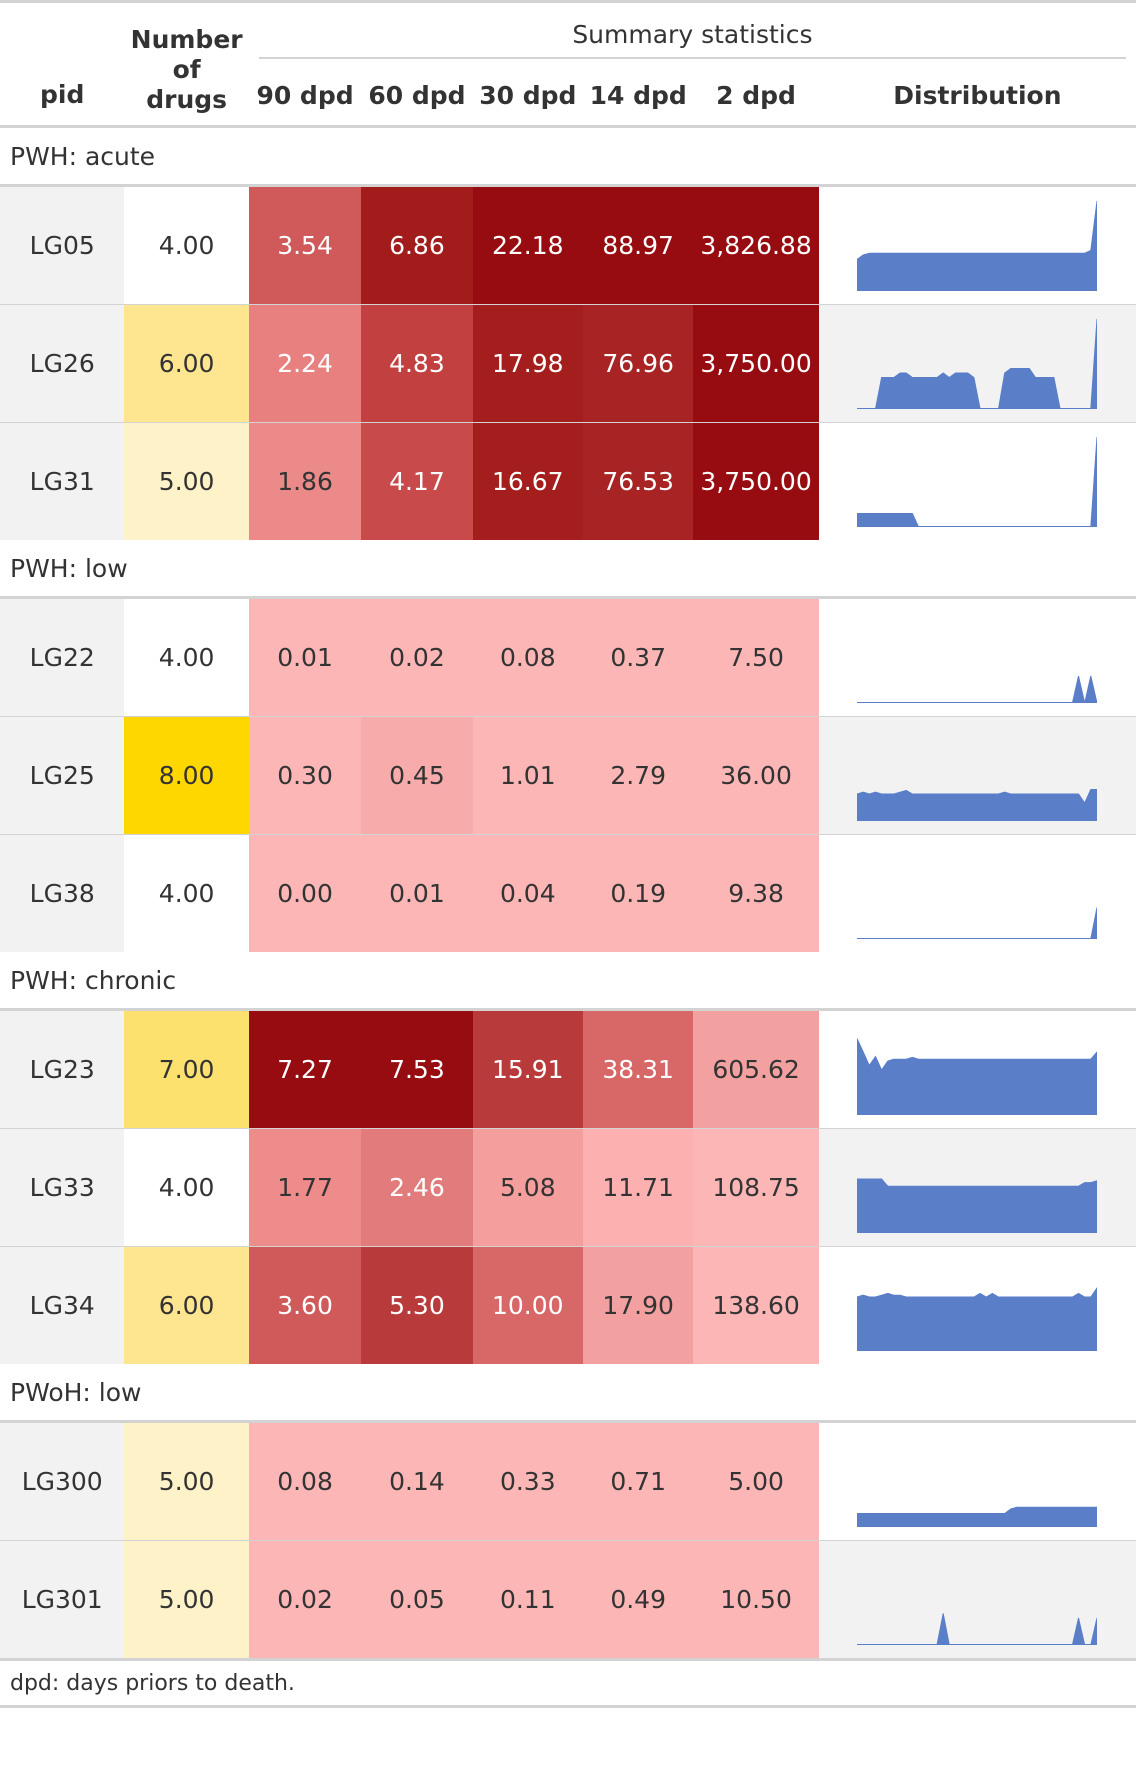 Image resolution: width=1136 pixels, height=1788 pixels. Describe the element at coordinates (417, 1600) in the screenshot. I see `stat-cell: 0.05` at that location.